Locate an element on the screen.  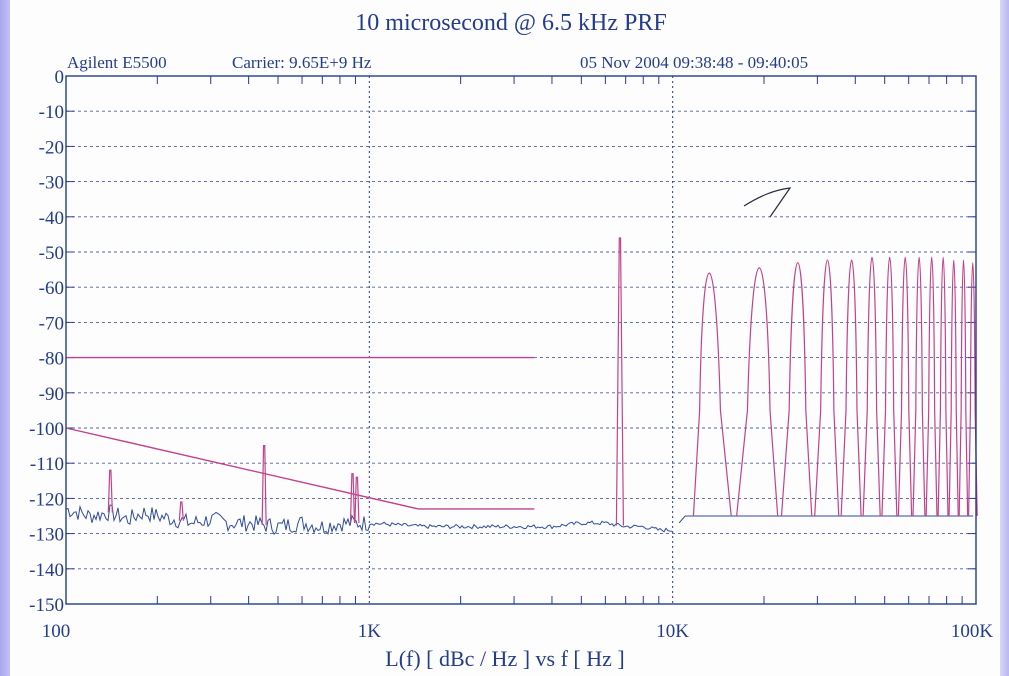
x-tick-label: 10K is located at coordinates (672, 631).